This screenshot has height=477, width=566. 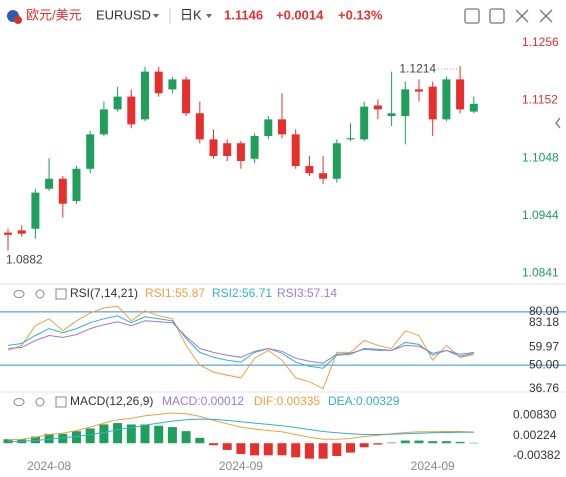 I want to click on high-label: 1.1214, so click(x=417, y=68).